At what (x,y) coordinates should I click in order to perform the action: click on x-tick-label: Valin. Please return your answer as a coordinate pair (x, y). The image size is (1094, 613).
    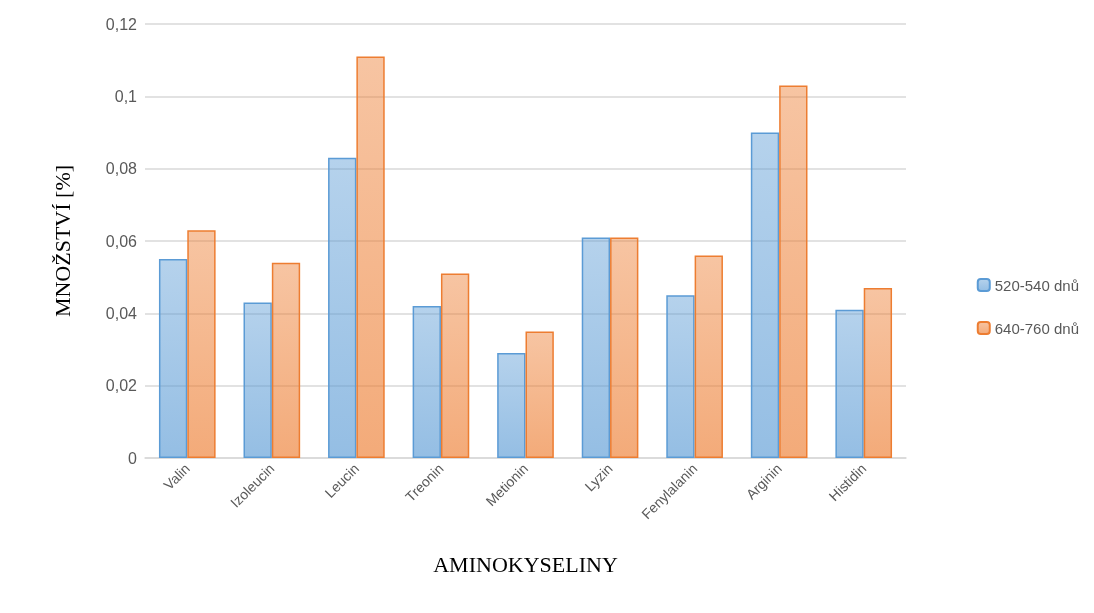
    Looking at the image, I should click on (176, 476).